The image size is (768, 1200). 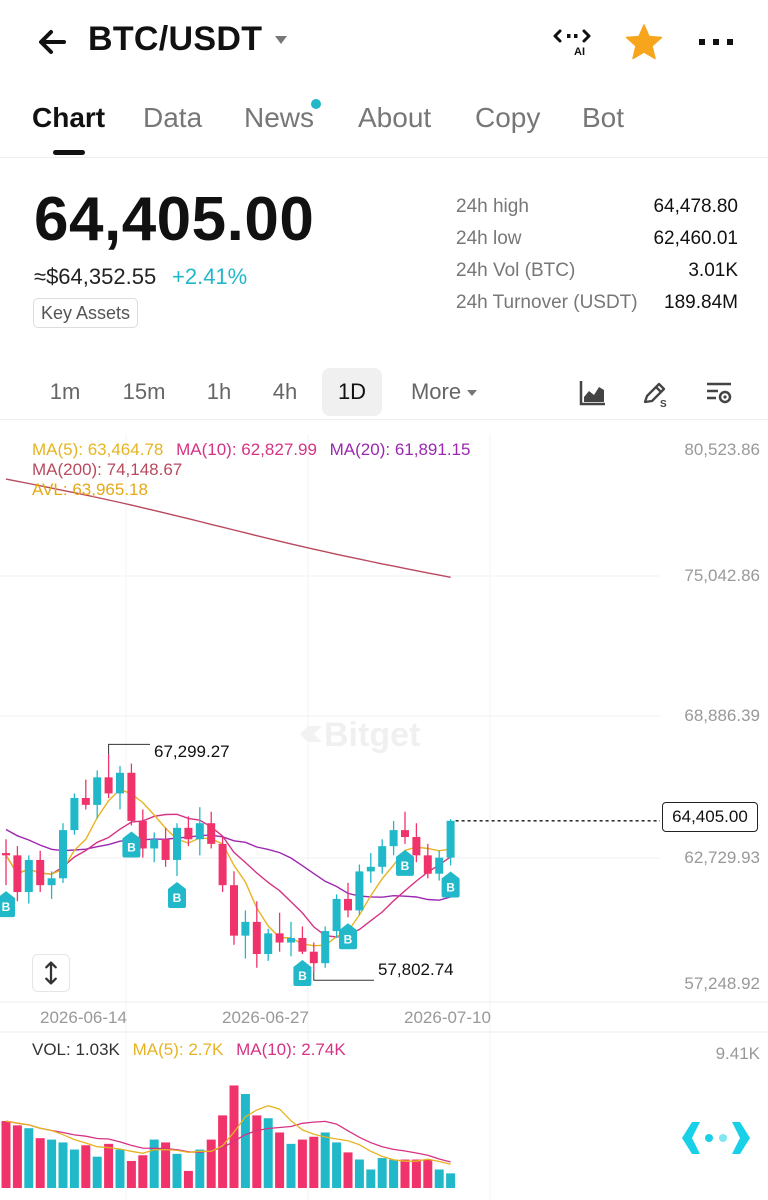 I want to click on volume-value: VOL: 1.03K, so click(x=76, y=1049).